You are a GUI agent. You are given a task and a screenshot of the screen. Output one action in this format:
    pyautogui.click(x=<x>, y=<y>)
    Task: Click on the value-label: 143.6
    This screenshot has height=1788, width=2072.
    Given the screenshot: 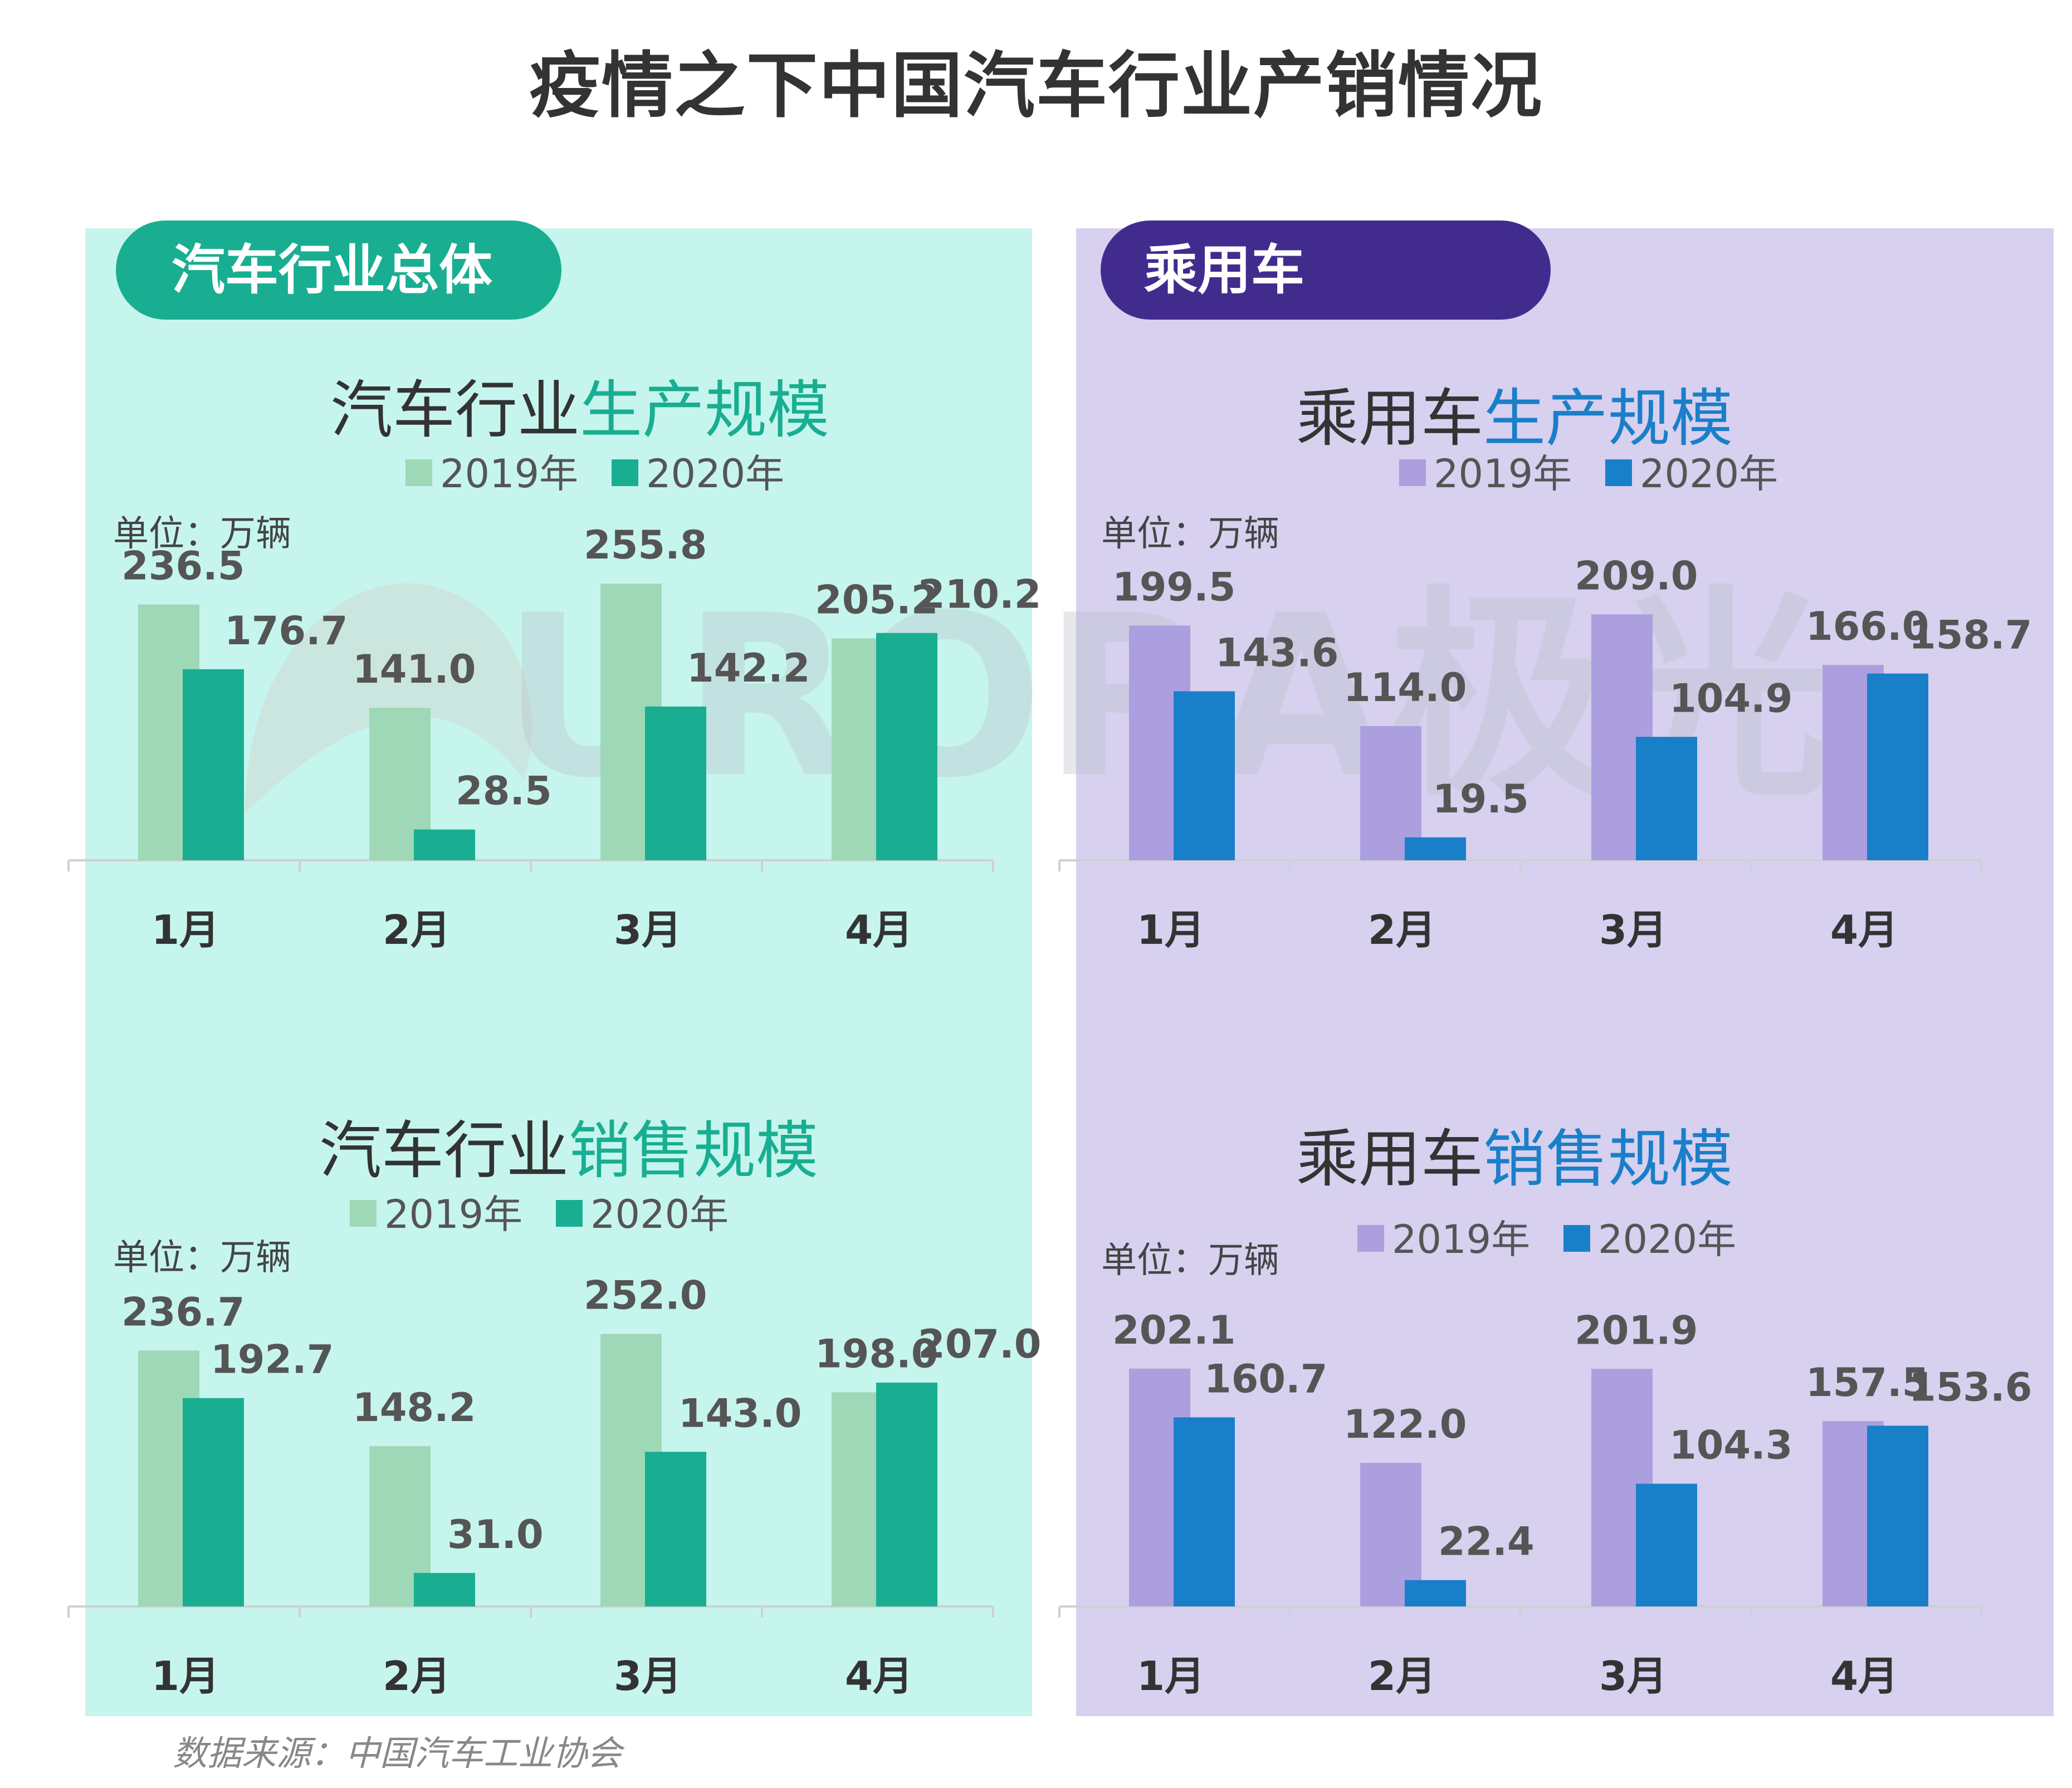 What is the action you would take?
    pyautogui.click(x=1276, y=652)
    